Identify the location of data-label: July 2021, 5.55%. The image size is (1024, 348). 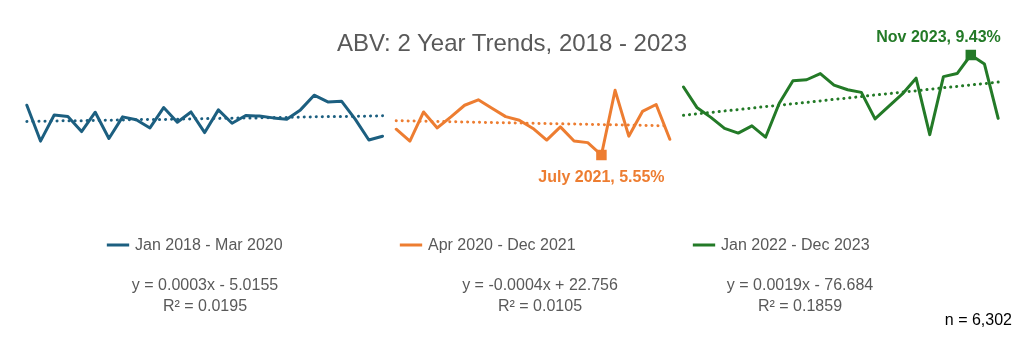
(601, 176).